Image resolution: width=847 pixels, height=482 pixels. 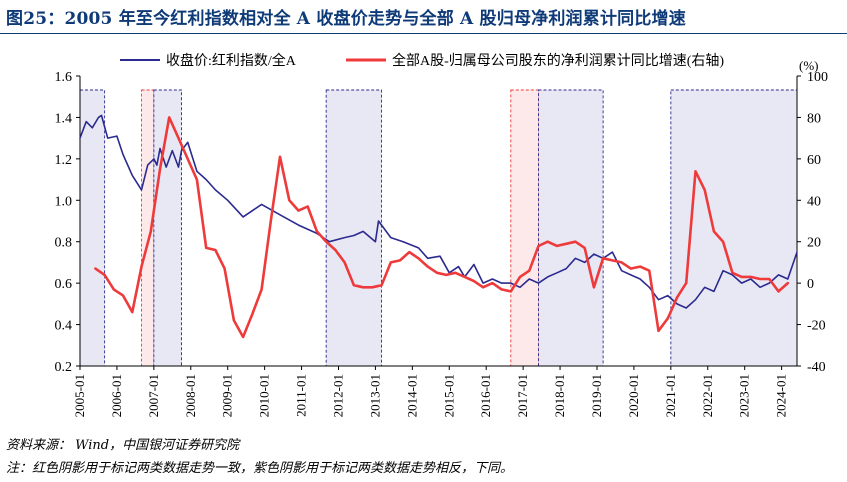 I want to click on x-tick-label: 2009-01, so click(x=227, y=395).